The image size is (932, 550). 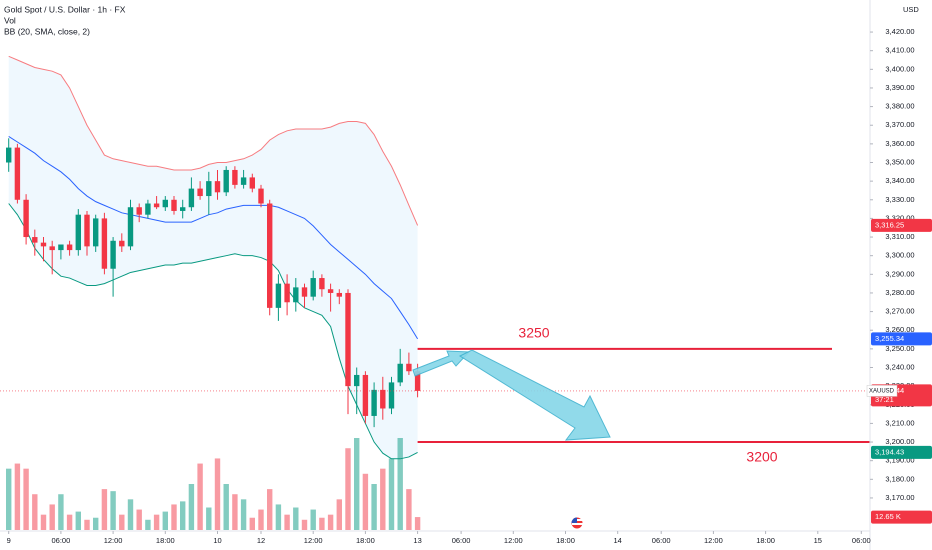 What do you see at coordinates (217, 540) in the screenshot?
I see `x-tick-label: 10` at bounding box center [217, 540].